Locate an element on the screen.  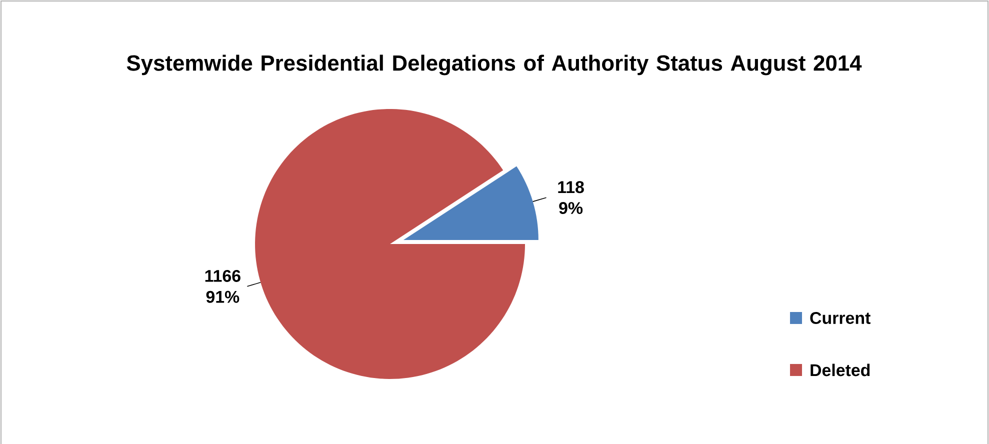
legend-label: Deleted is located at coordinates (840, 370).